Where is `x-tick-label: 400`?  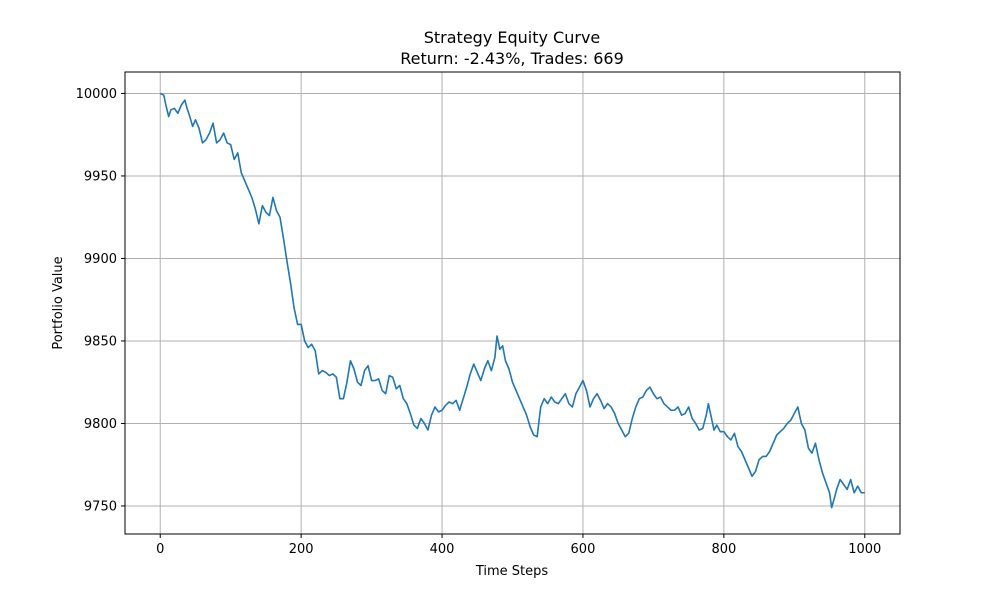 x-tick-label: 400 is located at coordinates (442, 549).